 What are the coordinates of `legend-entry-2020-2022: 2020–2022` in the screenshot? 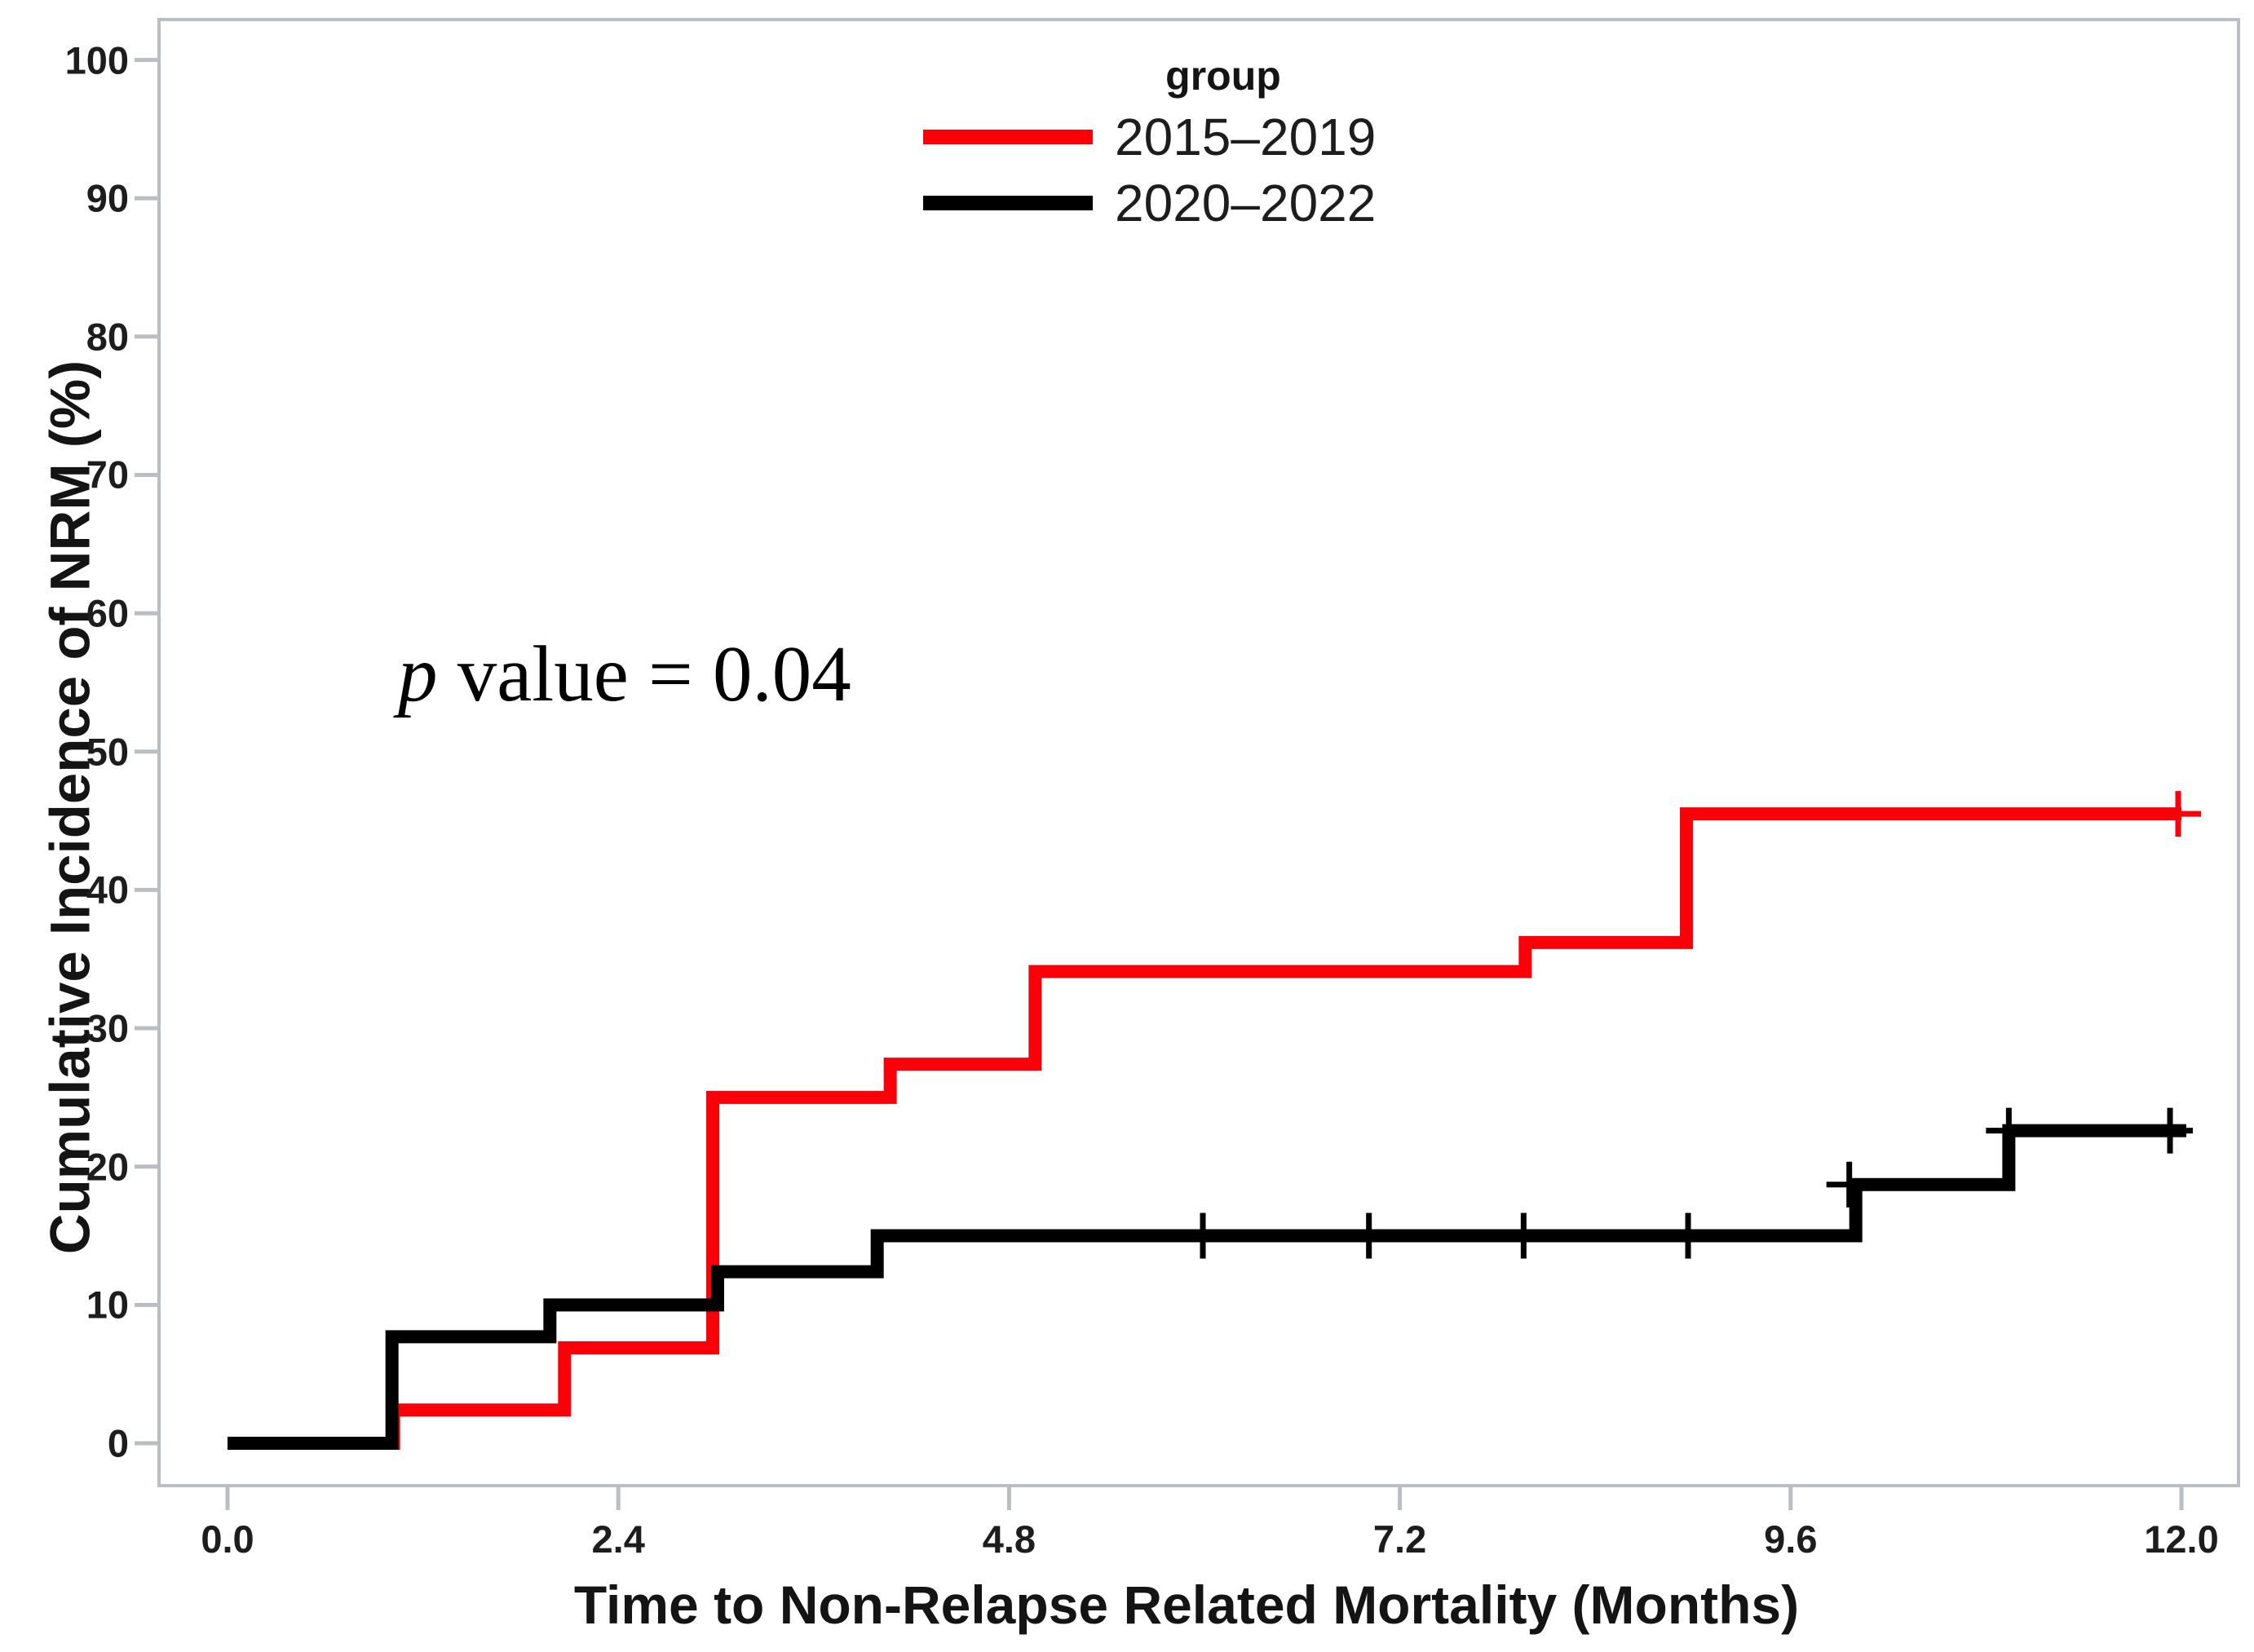 It's located at (1231, 203).